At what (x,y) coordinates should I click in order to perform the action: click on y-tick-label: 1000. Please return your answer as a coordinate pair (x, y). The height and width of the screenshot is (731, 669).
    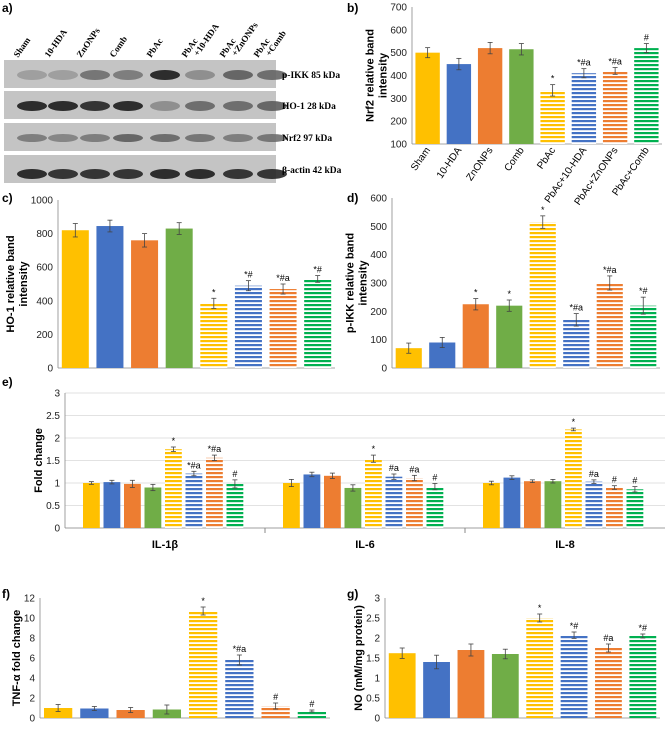
    Looking at the image, I should click on (42, 201).